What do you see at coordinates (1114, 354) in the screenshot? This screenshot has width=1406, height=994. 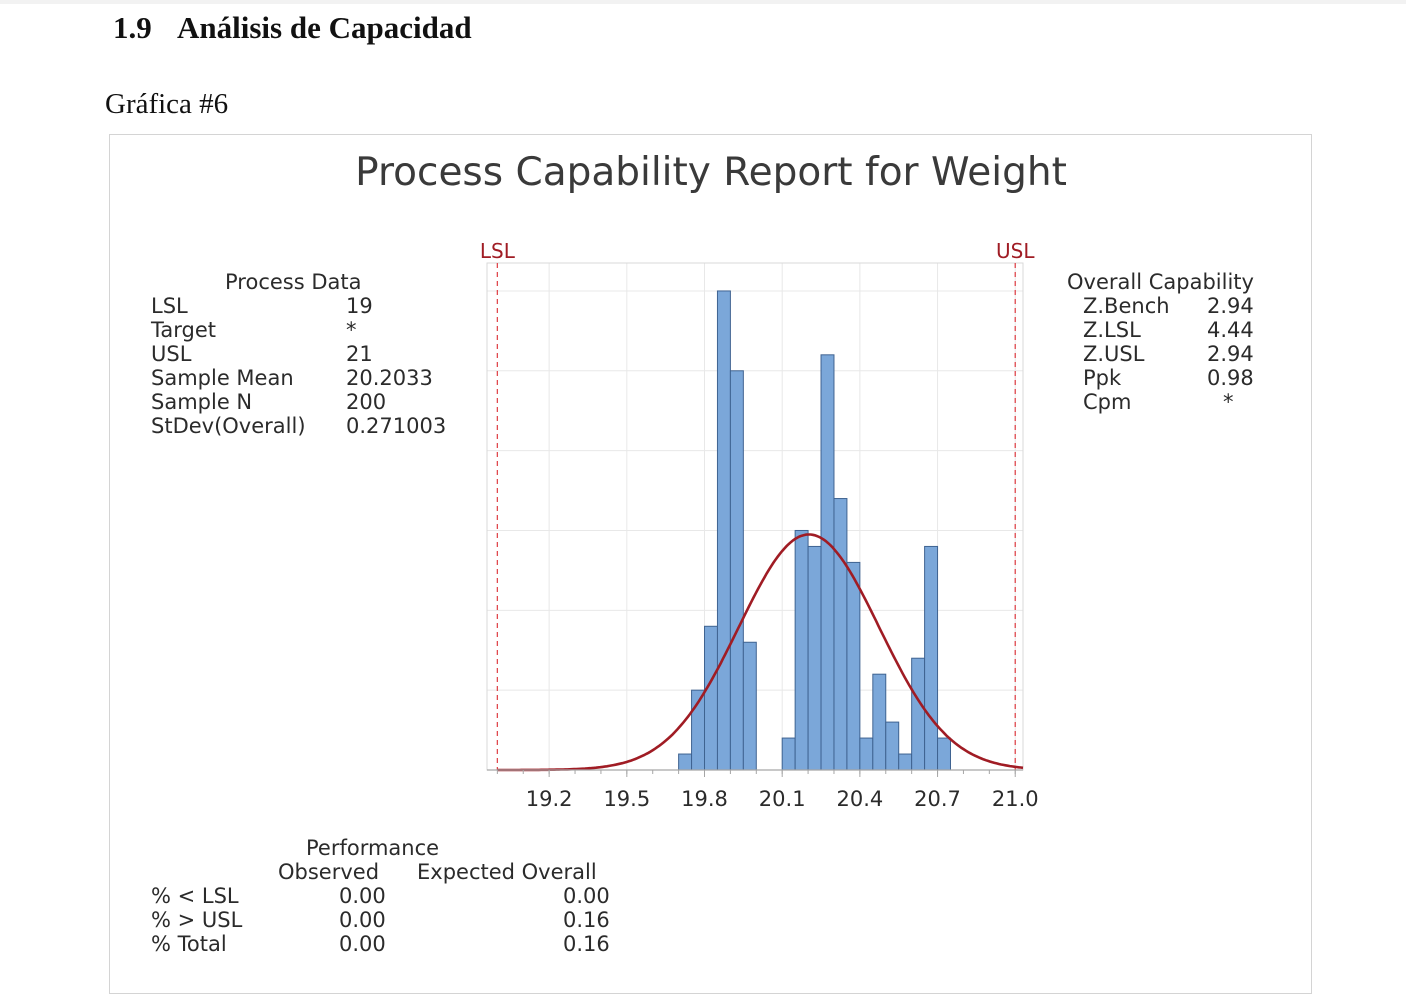 I see `capability-label: Z.USL` at bounding box center [1114, 354].